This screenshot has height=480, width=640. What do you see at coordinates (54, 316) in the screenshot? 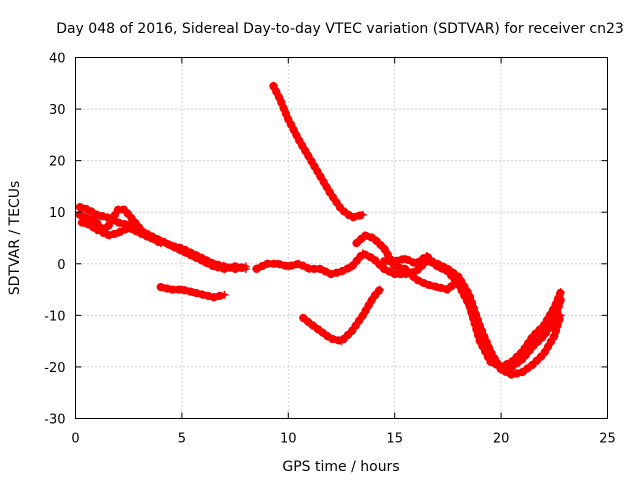
I see `y-tick-label: -10` at bounding box center [54, 316].